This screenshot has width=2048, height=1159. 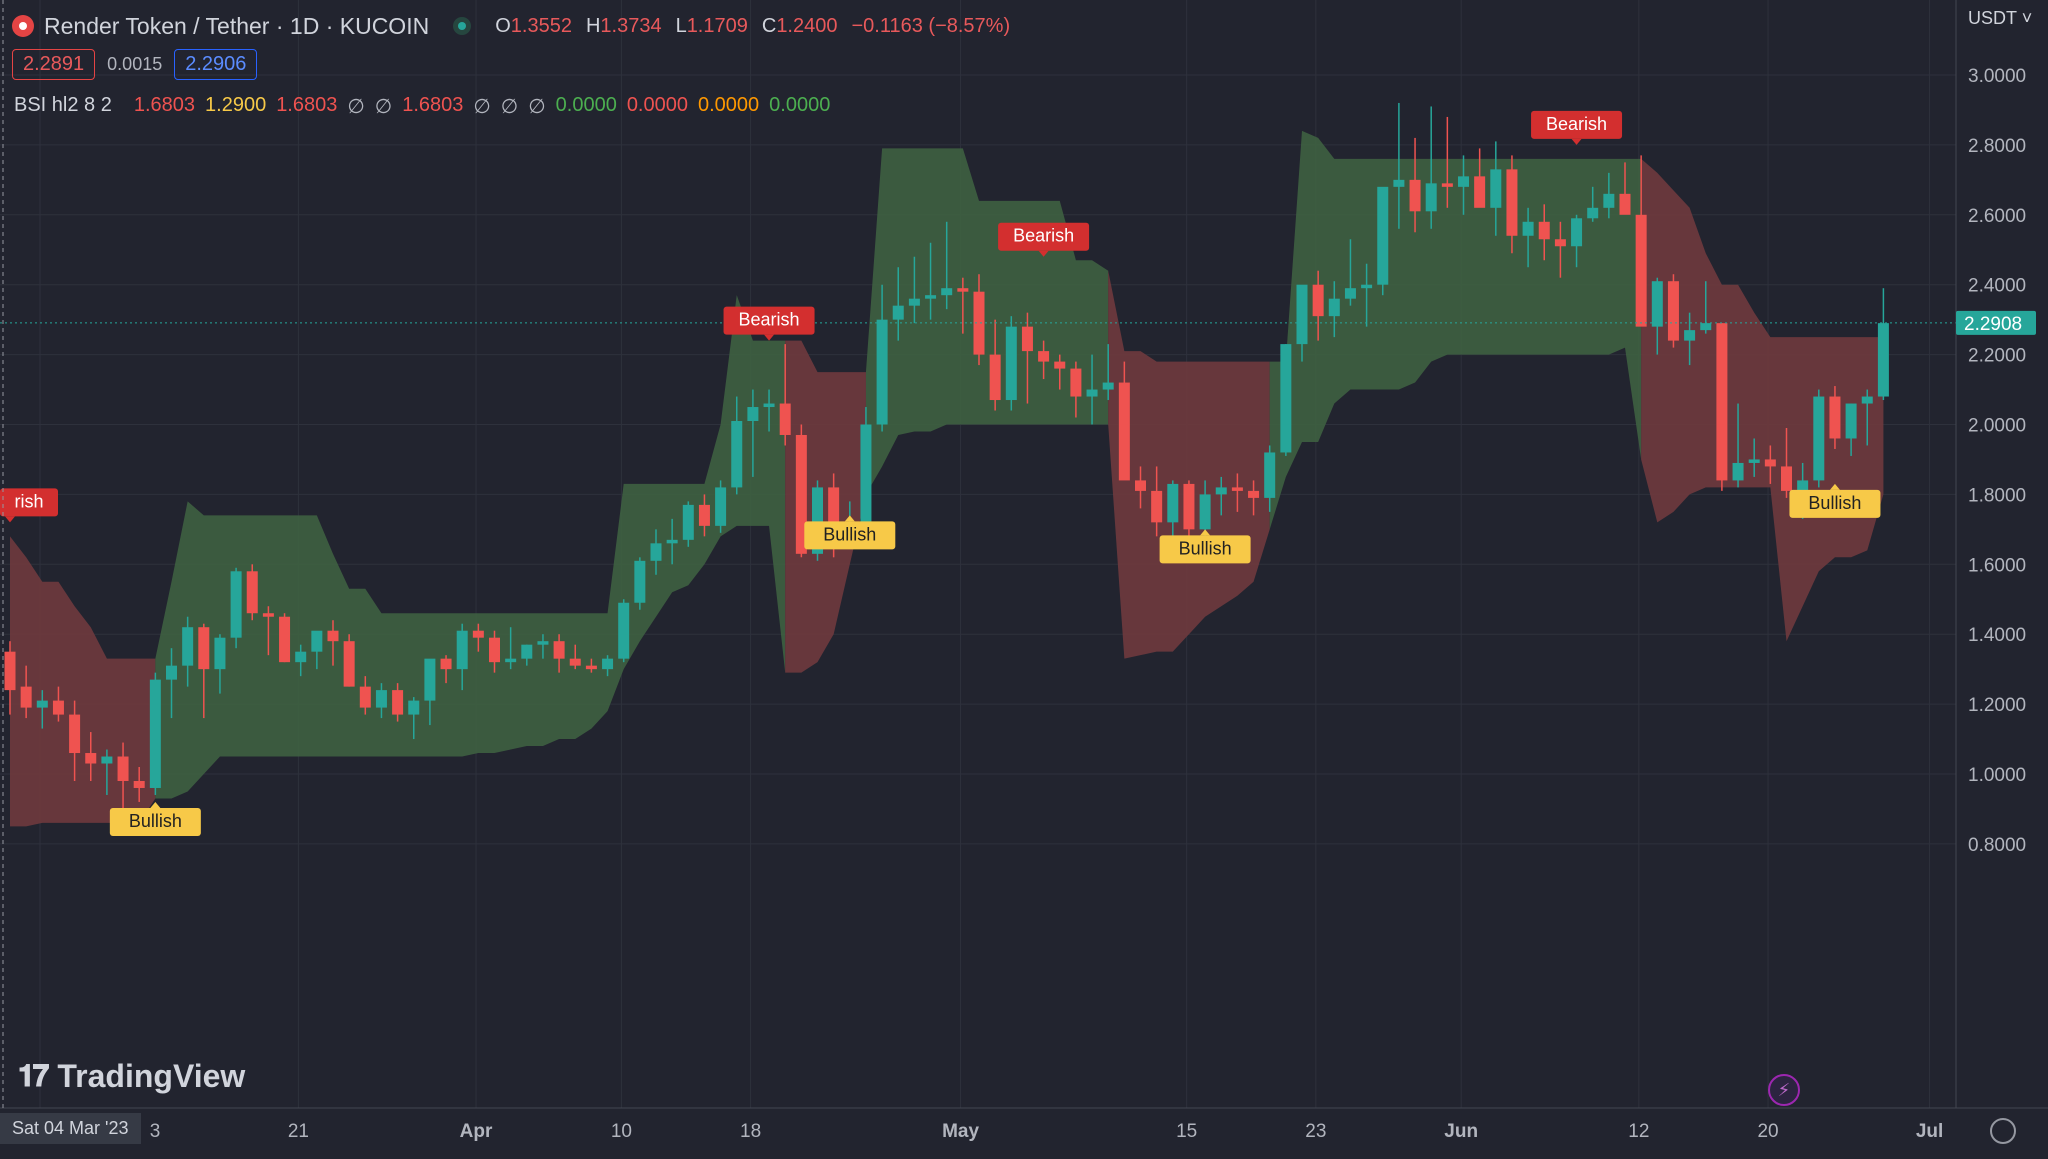 I want to click on y-tick-label: 2.4000, so click(x=1997, y=286).